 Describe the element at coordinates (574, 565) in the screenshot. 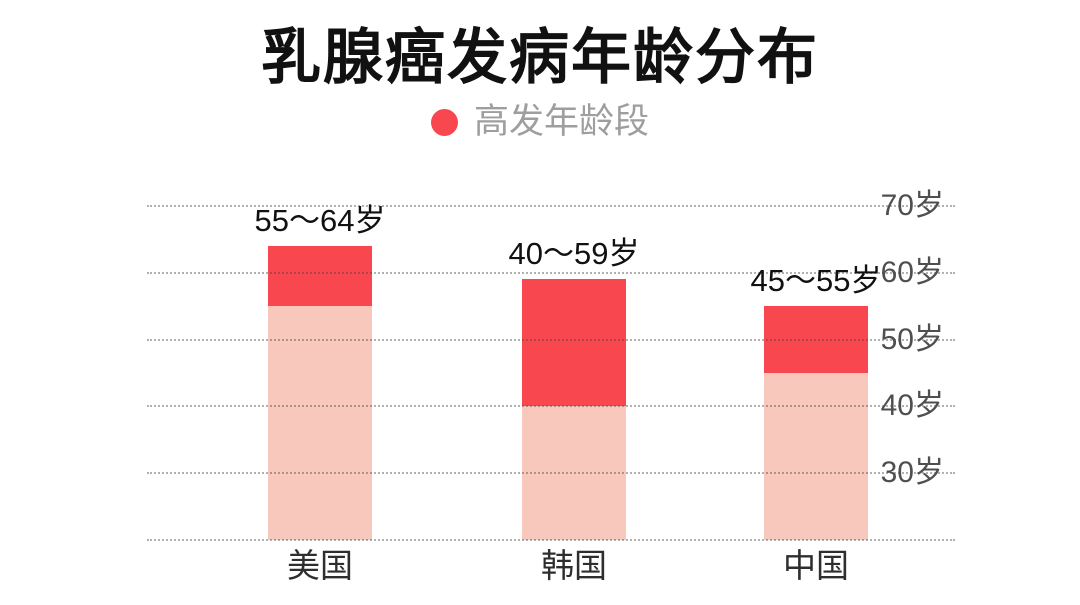

I see `category-label: 韩国` at that location.